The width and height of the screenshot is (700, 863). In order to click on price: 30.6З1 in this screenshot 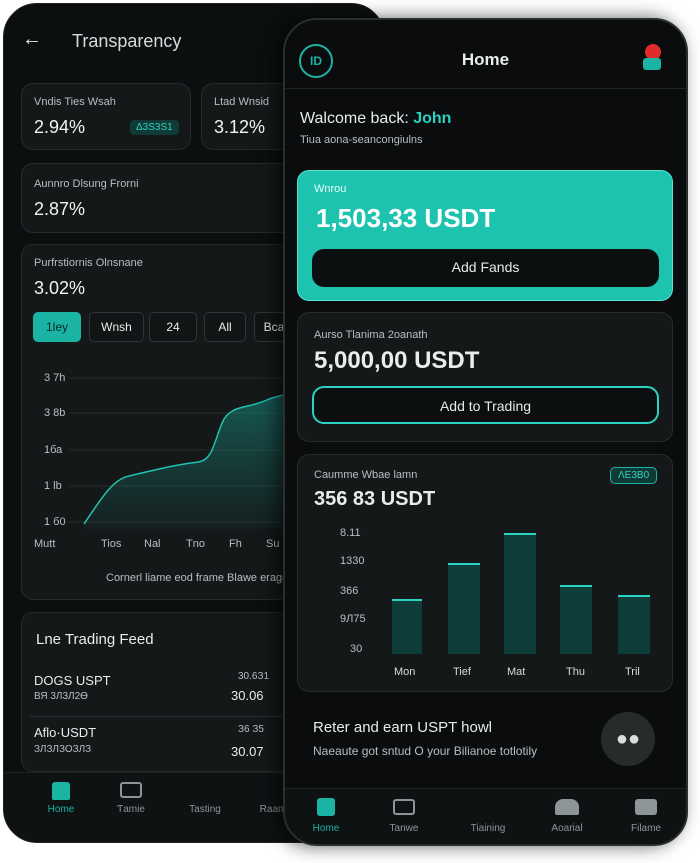, I will do `click(254, 676)`.